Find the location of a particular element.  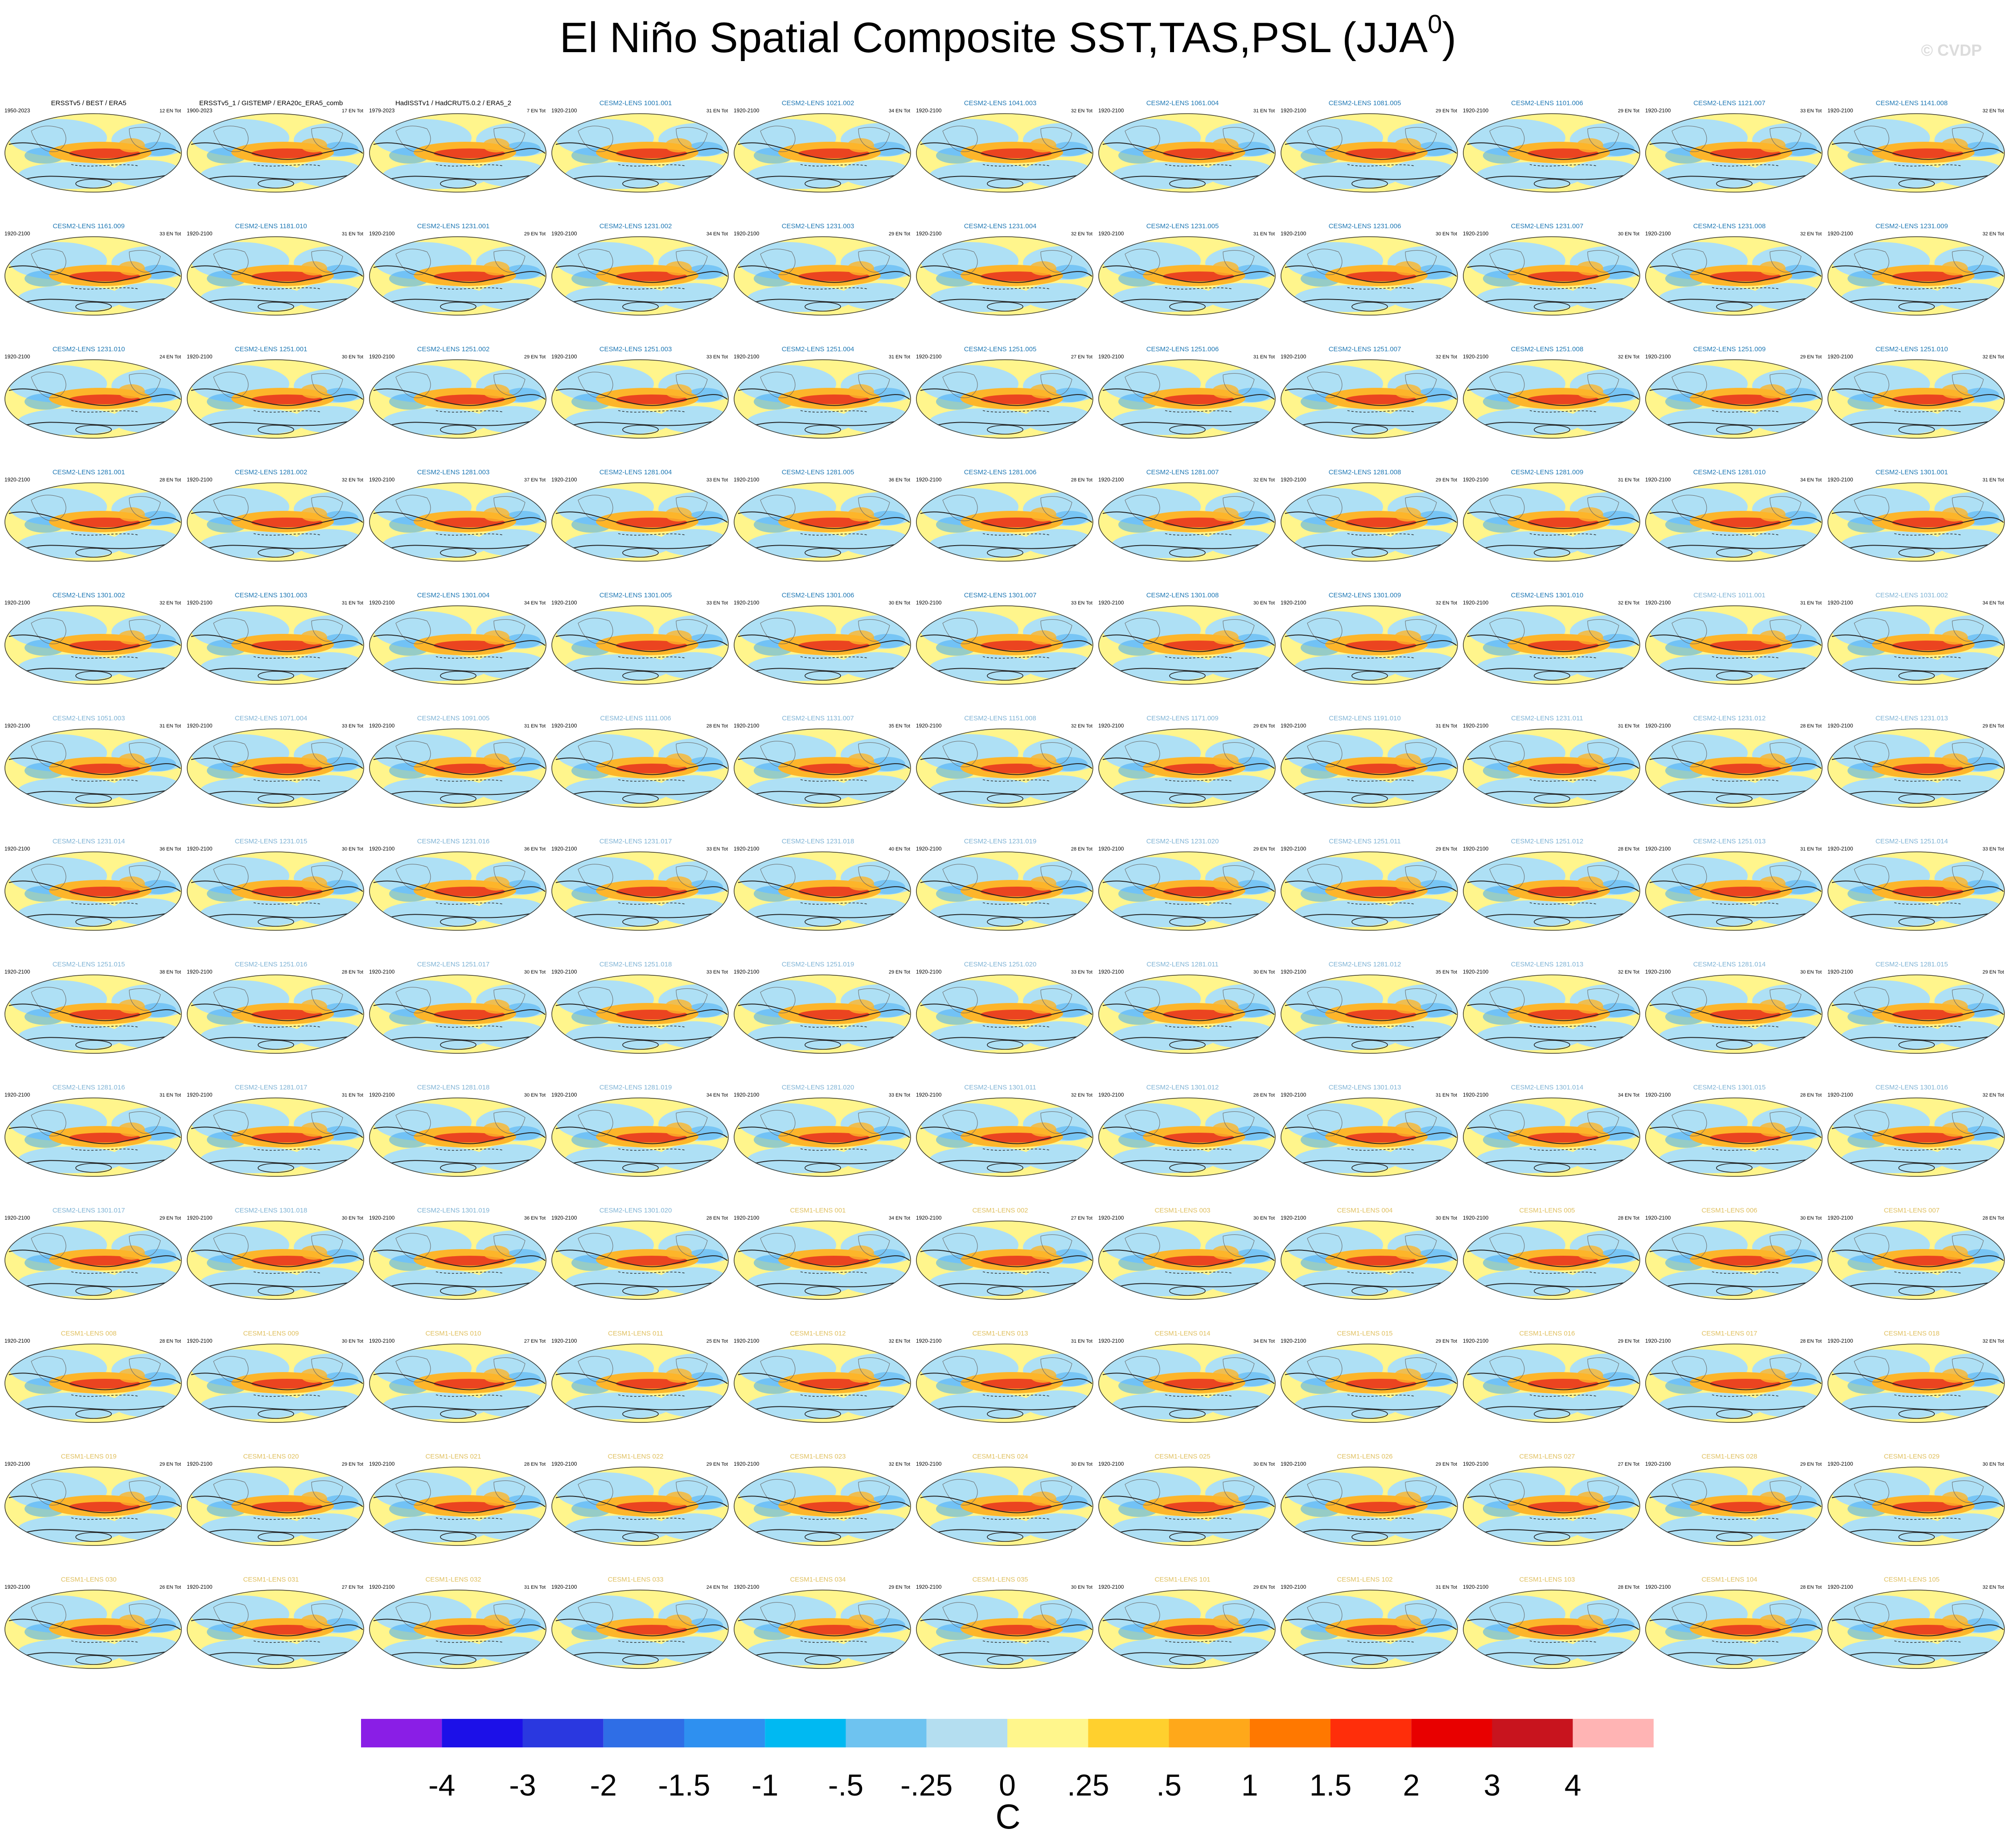

panel-title: CESM2-LENS 1191.010 is located at coordinates (1364, 718).